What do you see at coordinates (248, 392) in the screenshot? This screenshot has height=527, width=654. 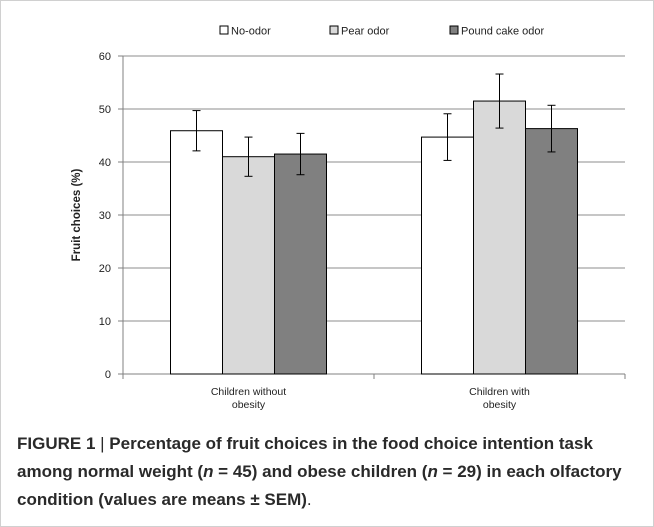 I see `x-category-label: Children without` at bounding box center [248, 392].